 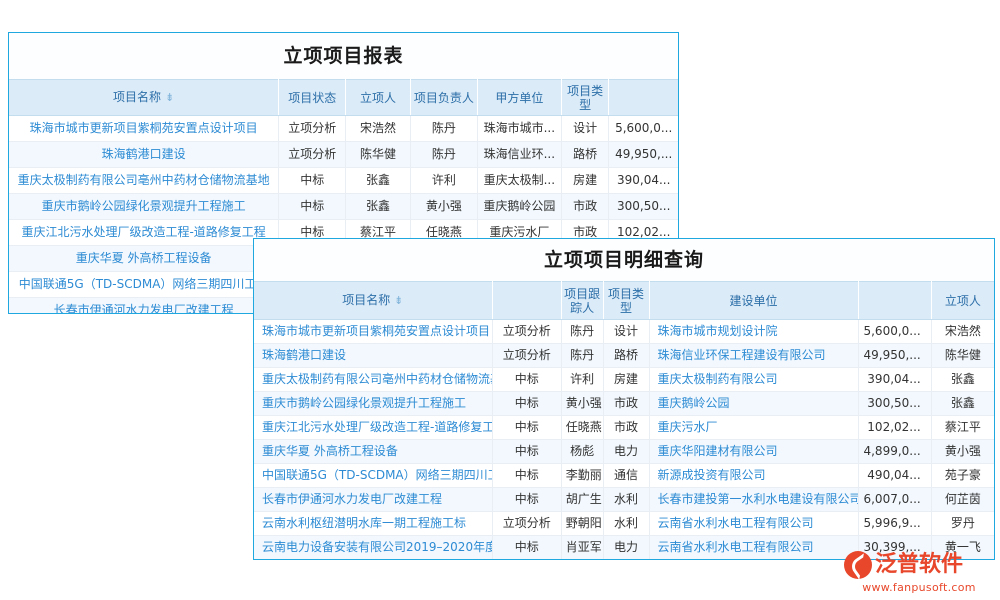 I want to click on report-cell-project-name: 中国联通5G（TD-SCDMA）网络三期四川工程, so click(x=144, y=284).